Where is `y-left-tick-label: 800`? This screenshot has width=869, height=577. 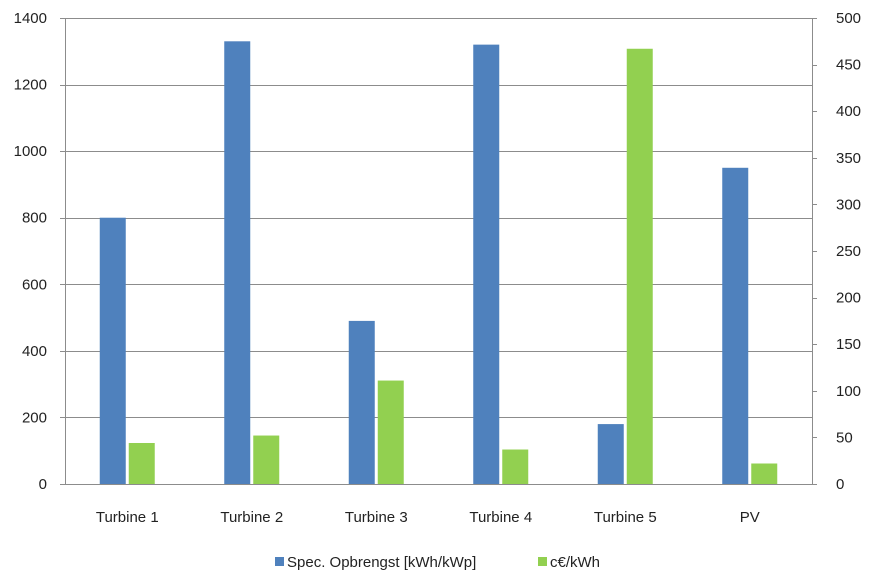
y-left-tick-label: 800 is located at coordinates (34, 218).